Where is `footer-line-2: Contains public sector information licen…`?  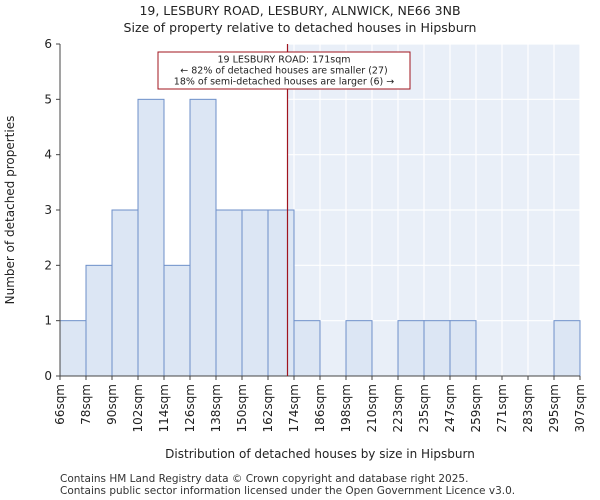
footer-line-2: Contains public sector information licen… is located at coordinates (288, 491).